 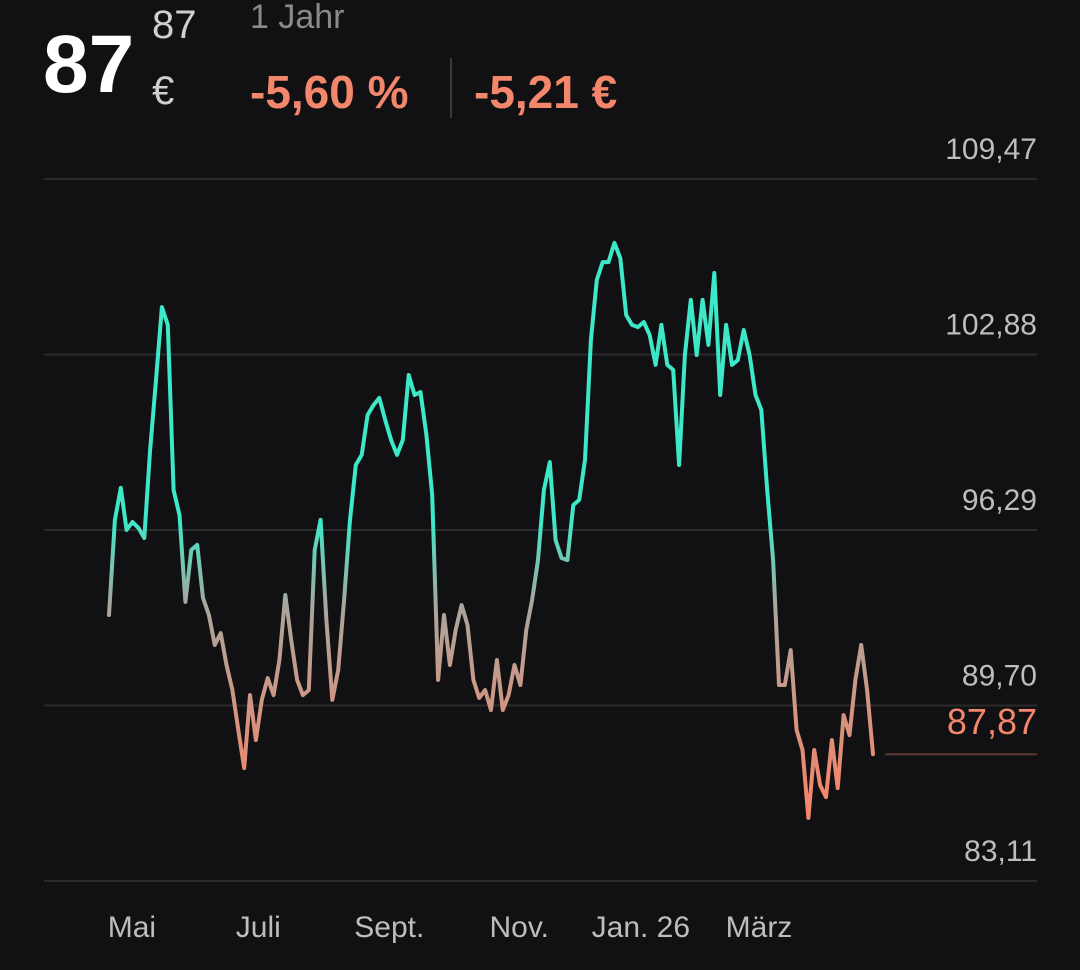 I want to click on period: 1 Jahr, so click(x=297, y=18).